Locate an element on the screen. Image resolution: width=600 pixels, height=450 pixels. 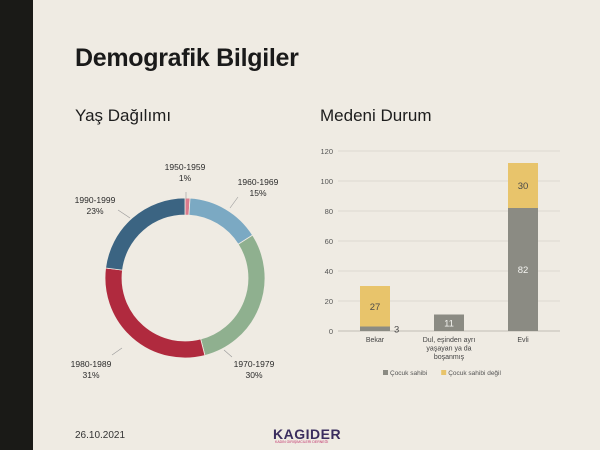
bar-data-label: 82 is located at coordinates (523, 270).